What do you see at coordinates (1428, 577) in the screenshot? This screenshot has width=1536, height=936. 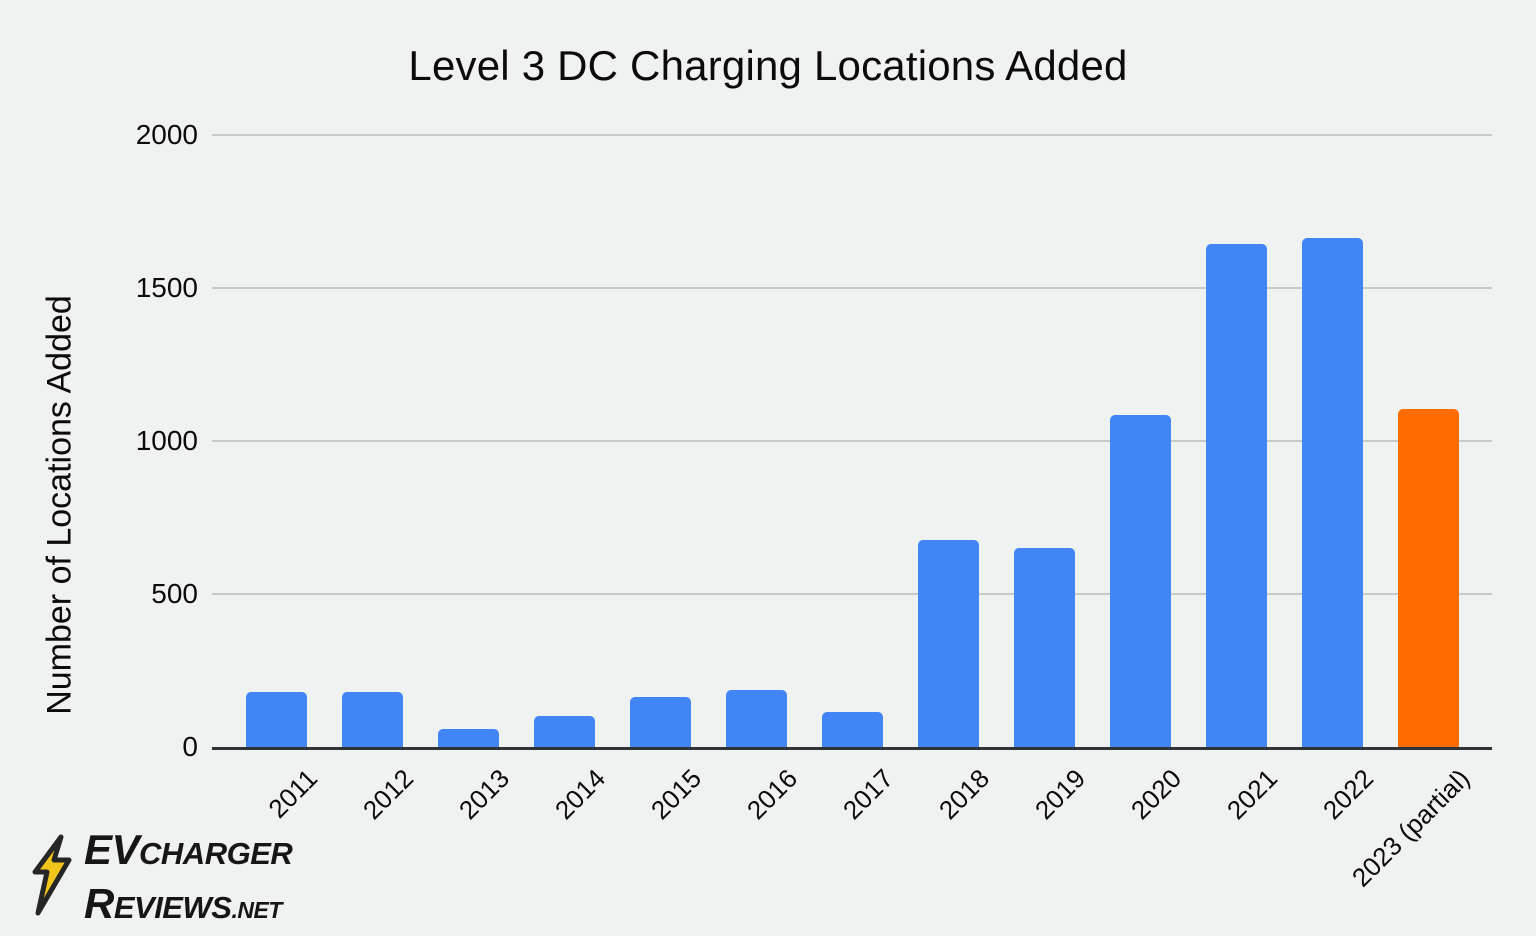 I see `bar-2023-partial-` at bounding box center [1428, 577].